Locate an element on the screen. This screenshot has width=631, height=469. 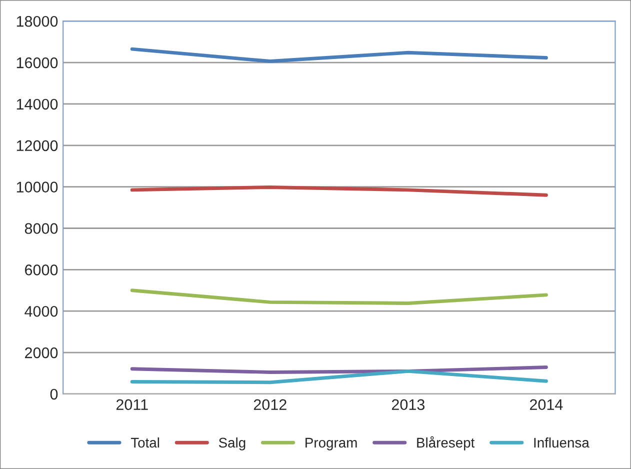
y-tick-label: 0 is located at coordinates (54, 394).